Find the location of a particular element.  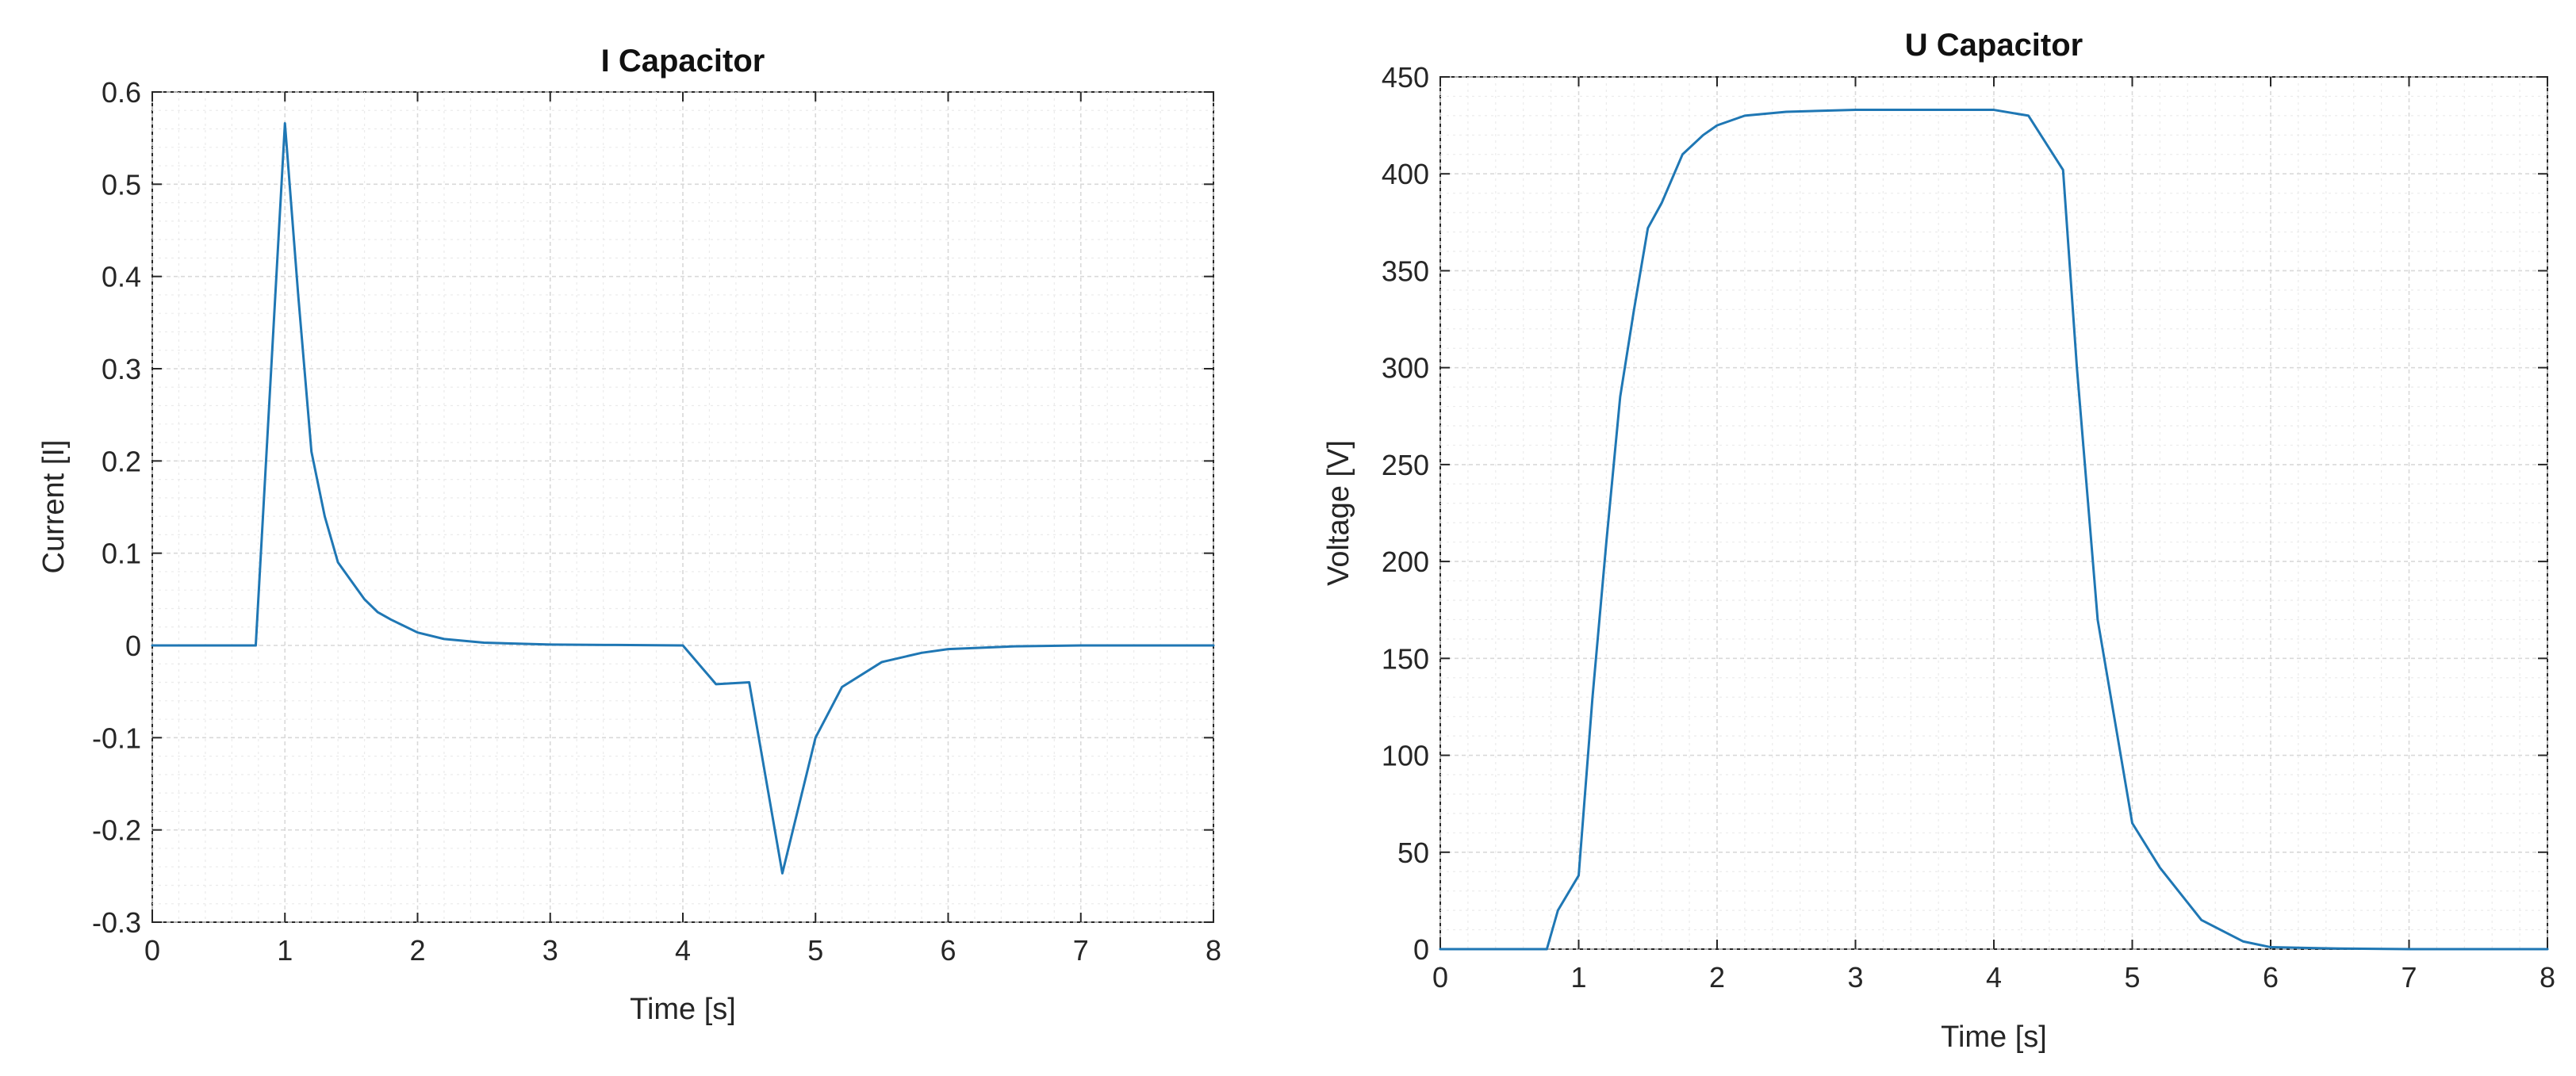

i-capacitor-y-tick-label: 0.6 is located at coordinates (122, 92).